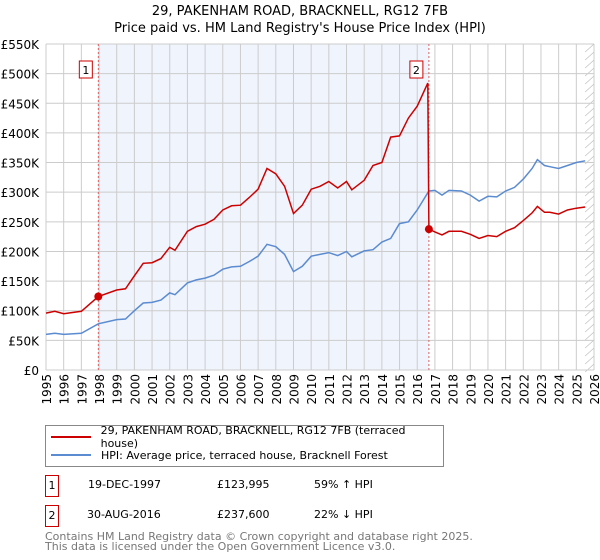  I want to click on x-tick-label: 2021, so click(507, 389).